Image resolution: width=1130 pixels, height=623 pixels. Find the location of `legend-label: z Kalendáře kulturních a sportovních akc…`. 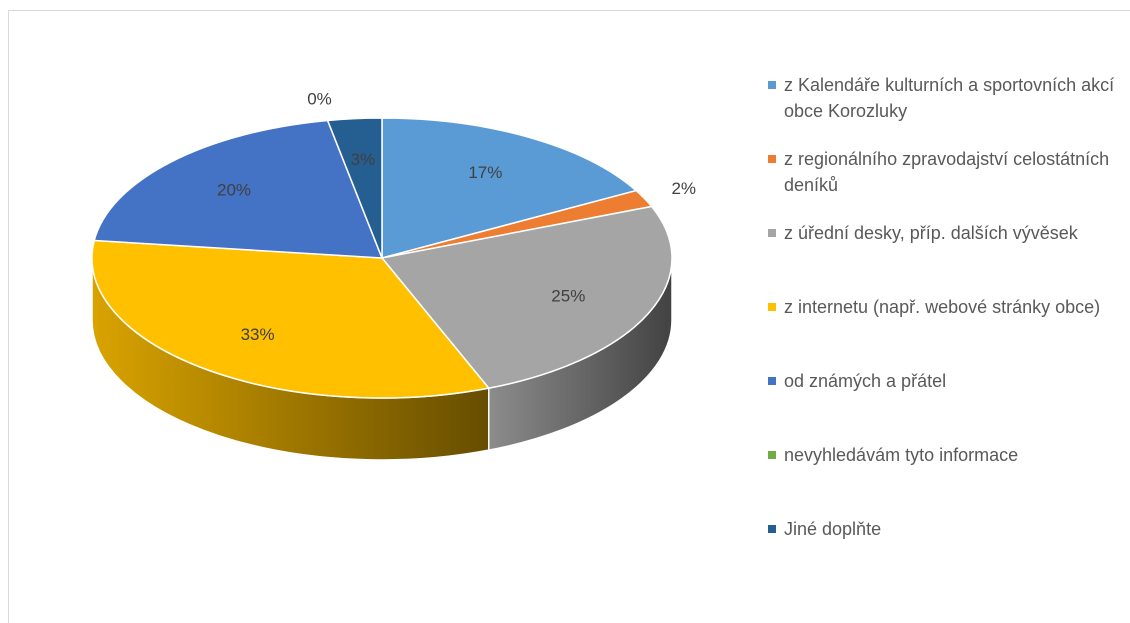

legend-label: z Kalendáře kulturních a sportovních akc… is located at coordinates (949, 98).